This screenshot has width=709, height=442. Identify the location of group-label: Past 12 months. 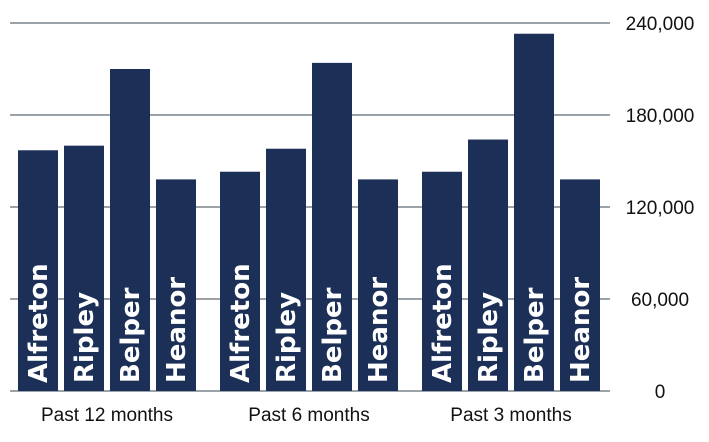
(107, 415).